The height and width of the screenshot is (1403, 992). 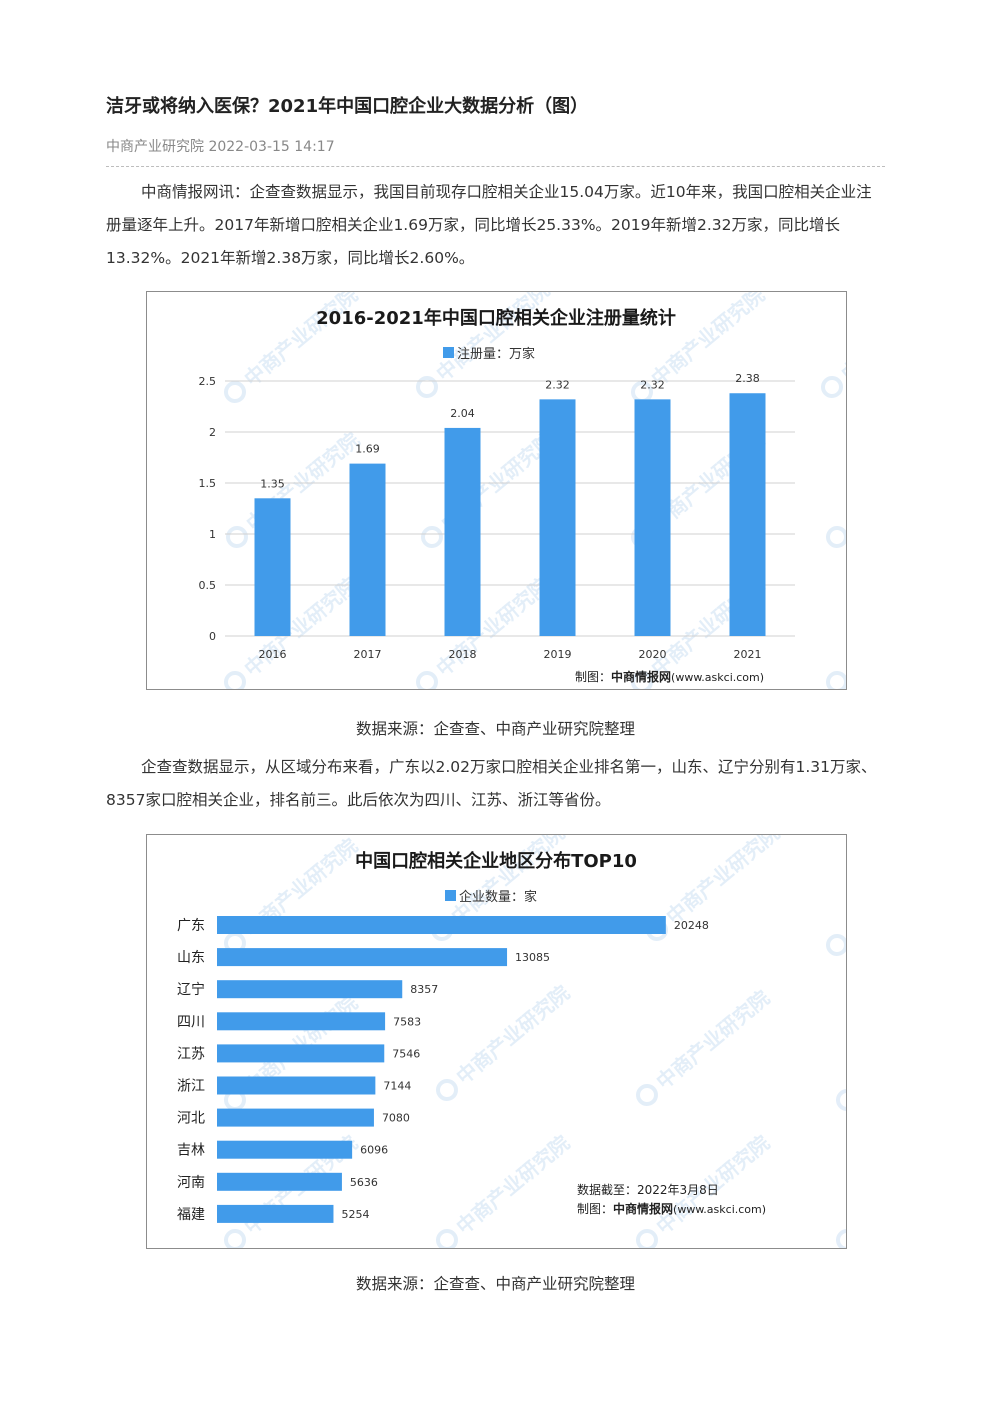 What do you see at coordinates (212, 432) in the screenshot?
I see `y-tick-label: 2` at bounding box center [212, 432].